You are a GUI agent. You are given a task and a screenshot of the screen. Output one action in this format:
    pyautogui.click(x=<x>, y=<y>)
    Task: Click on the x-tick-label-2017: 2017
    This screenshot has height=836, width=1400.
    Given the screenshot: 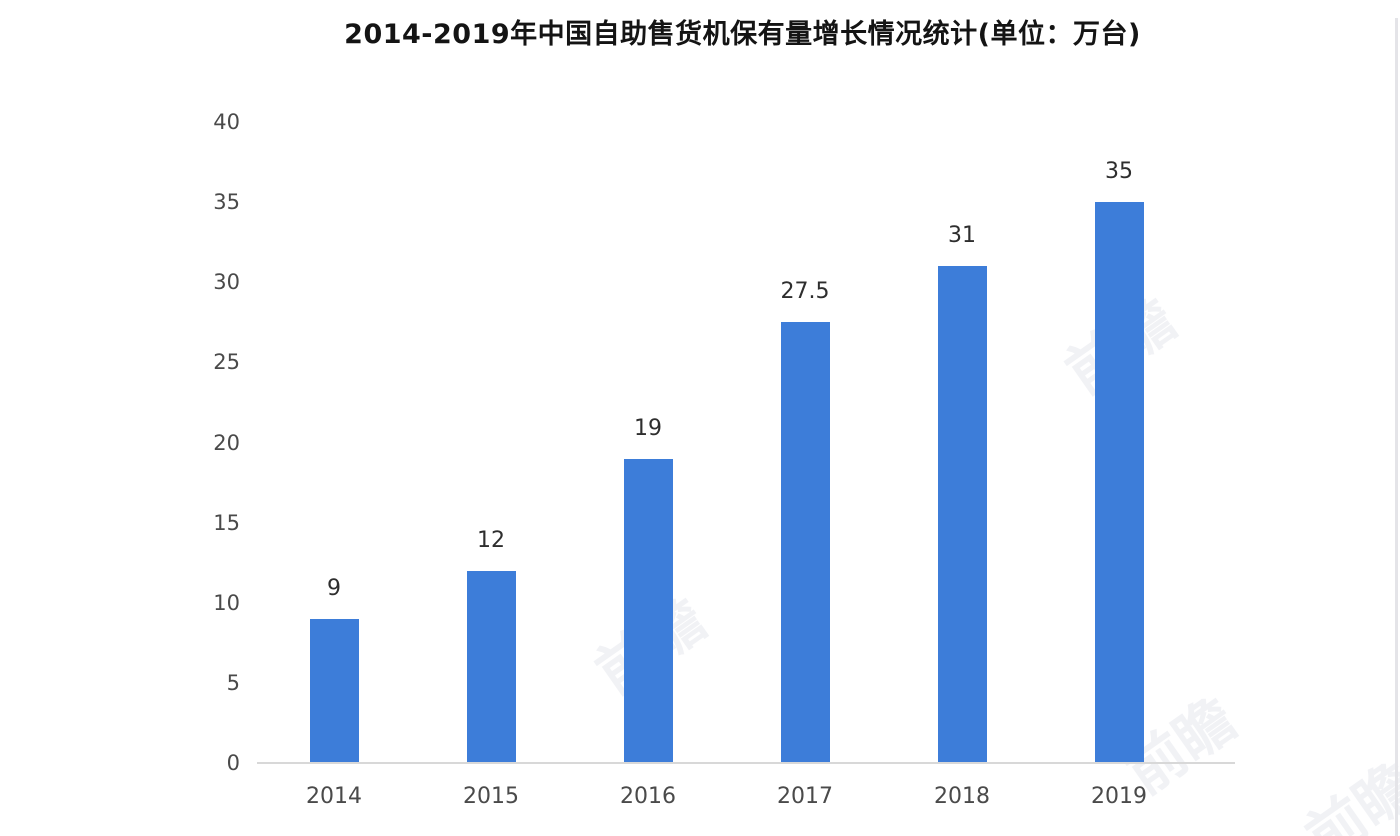 What is the action you would take?
    pyautogui.click(x=805, y=796)
    